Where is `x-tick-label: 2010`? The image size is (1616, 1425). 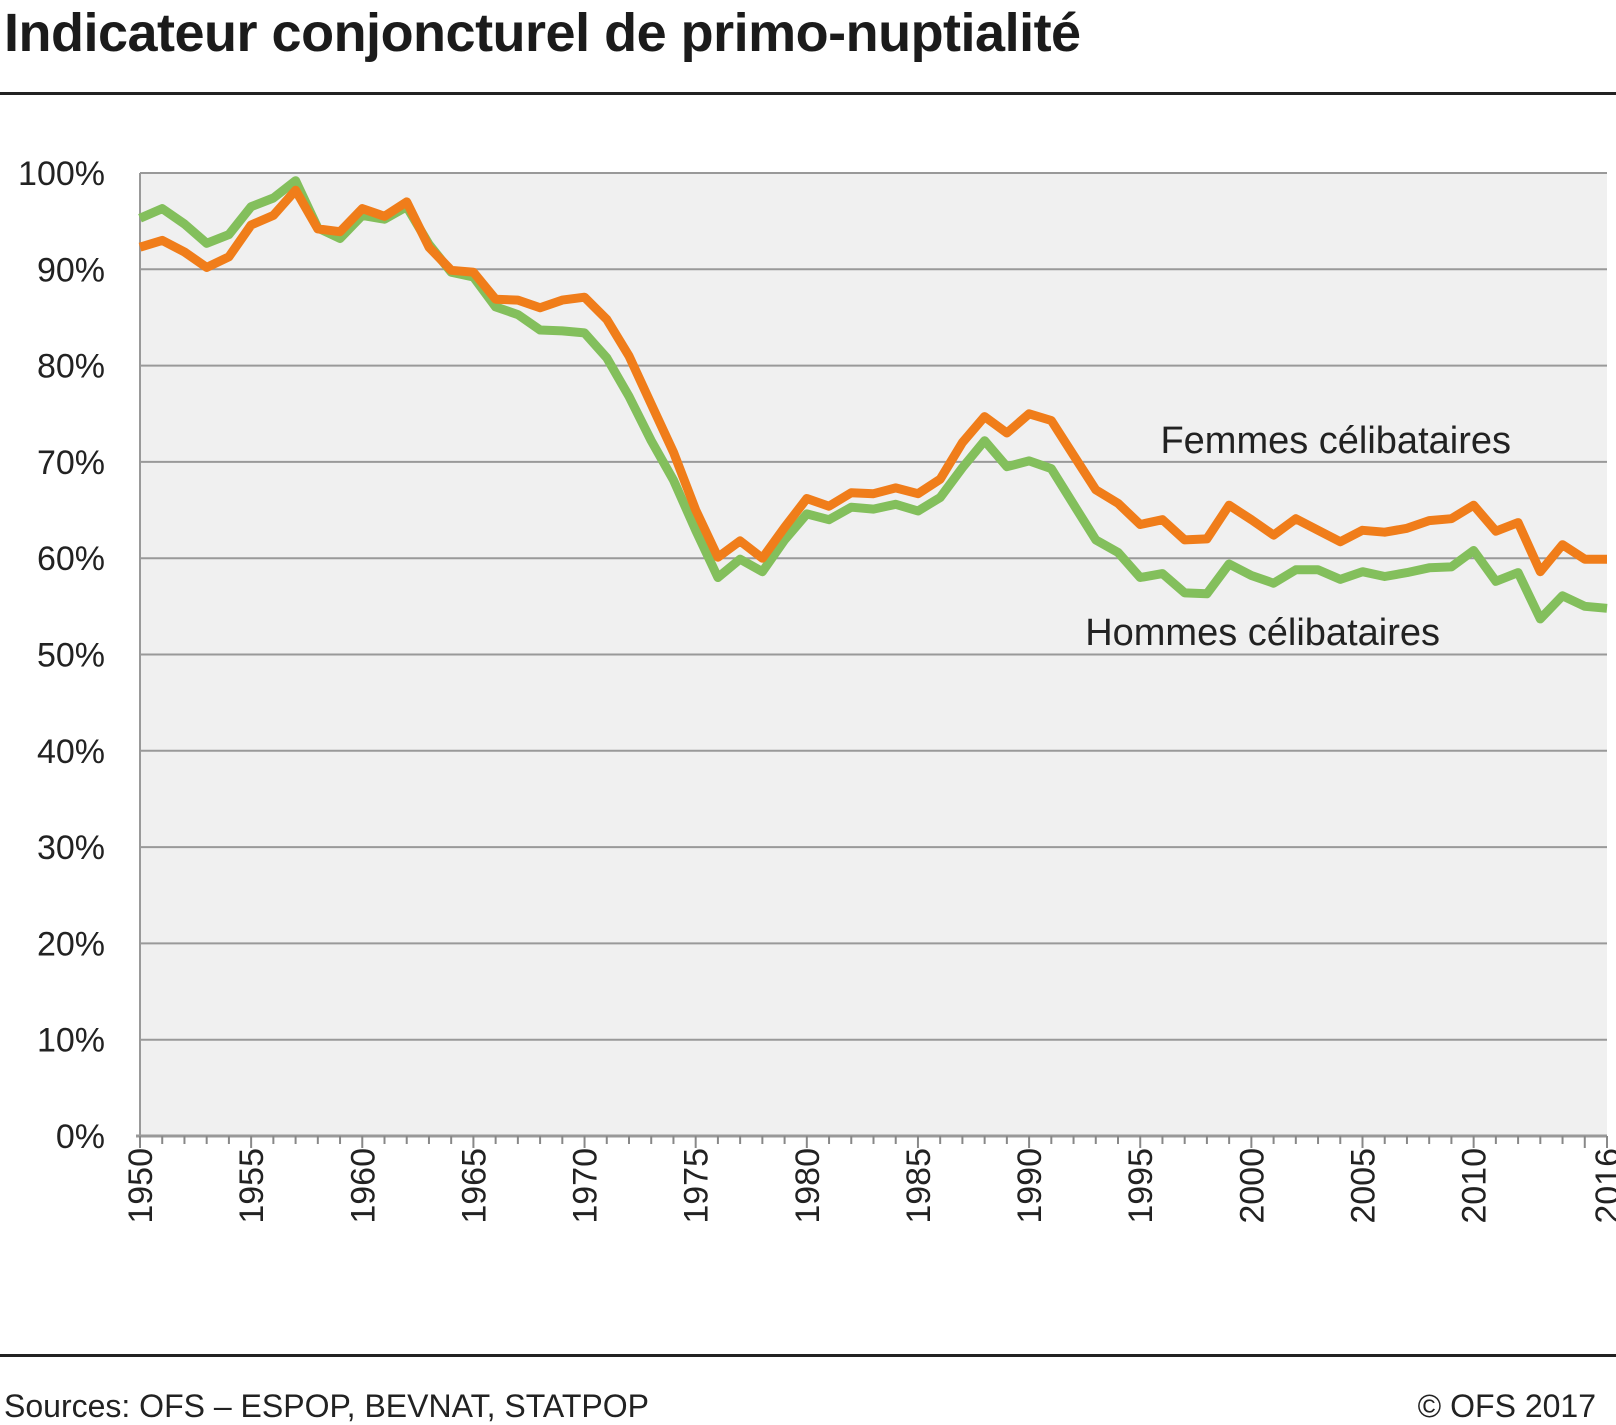 x-tick-label: 2010 is located at coordinates (1475, 1186).